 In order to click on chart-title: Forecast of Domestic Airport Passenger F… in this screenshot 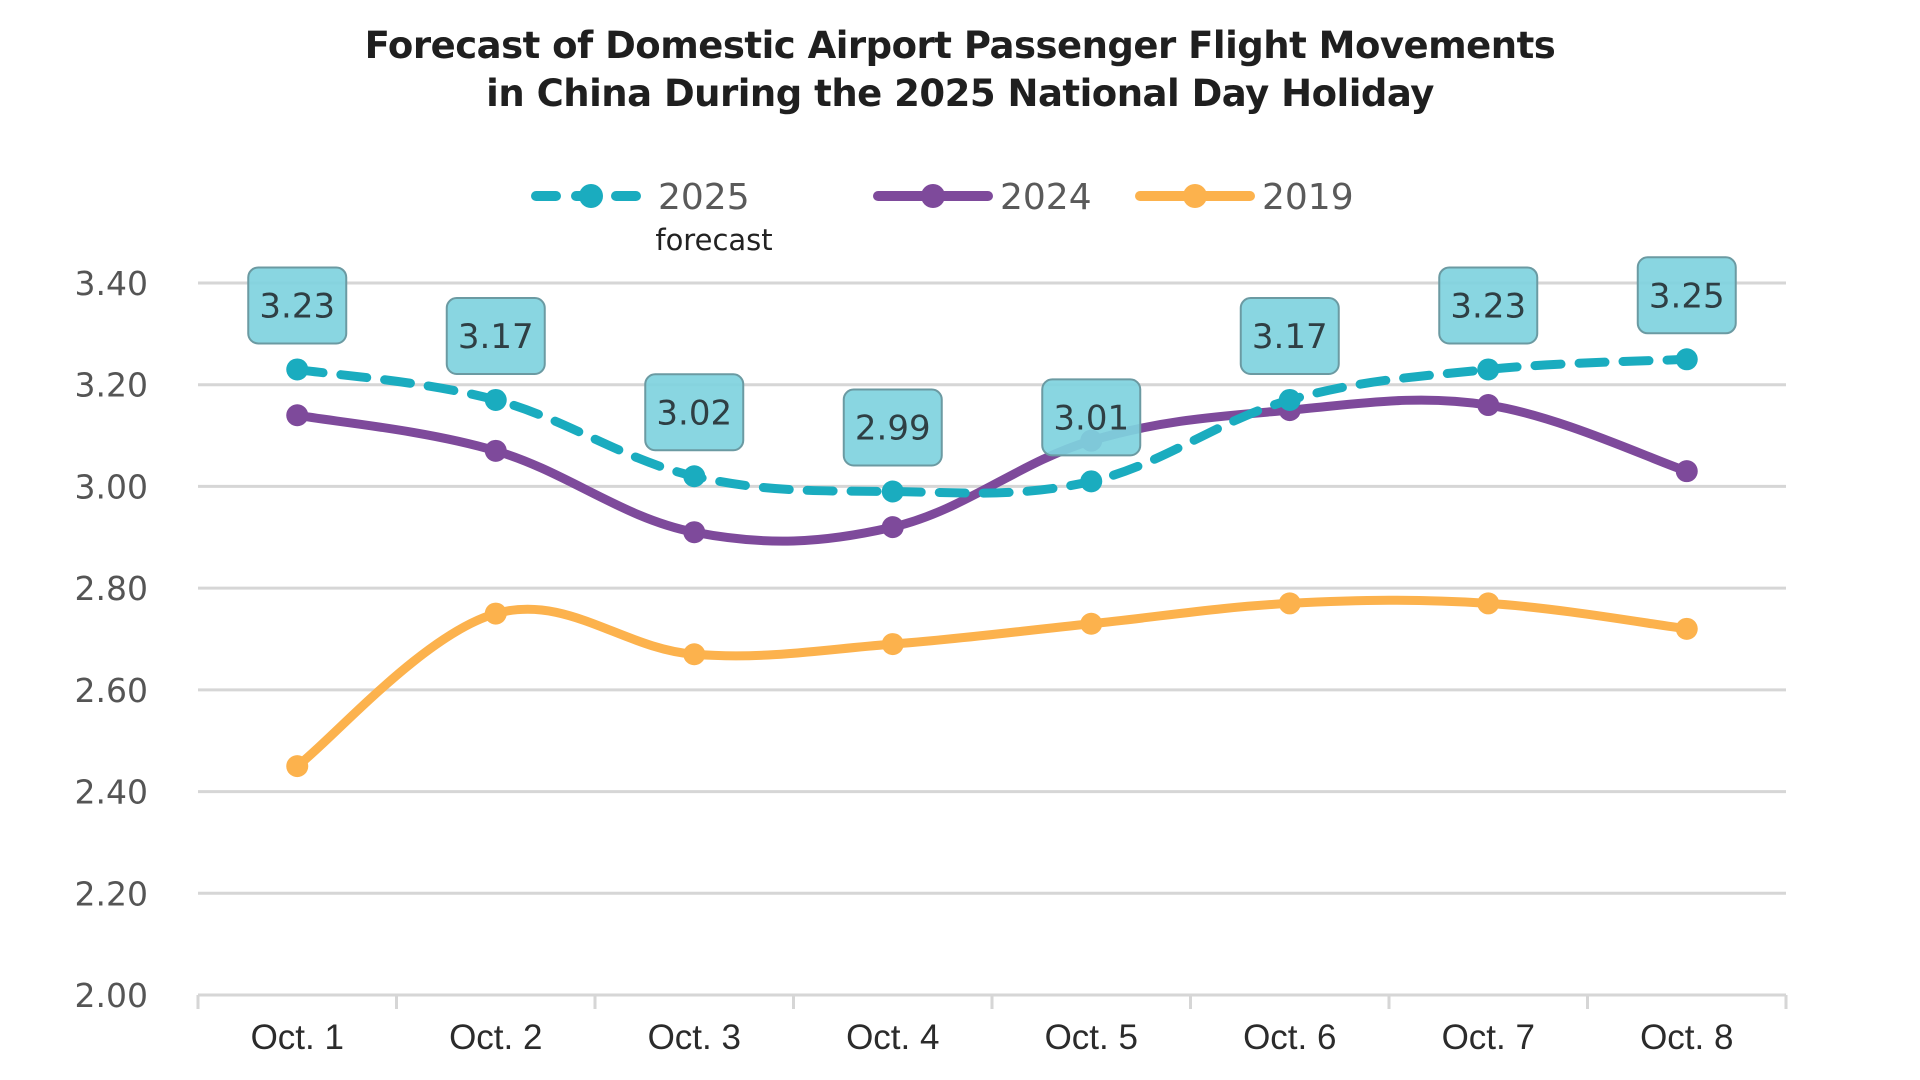, I will do `click(960, 70)`.